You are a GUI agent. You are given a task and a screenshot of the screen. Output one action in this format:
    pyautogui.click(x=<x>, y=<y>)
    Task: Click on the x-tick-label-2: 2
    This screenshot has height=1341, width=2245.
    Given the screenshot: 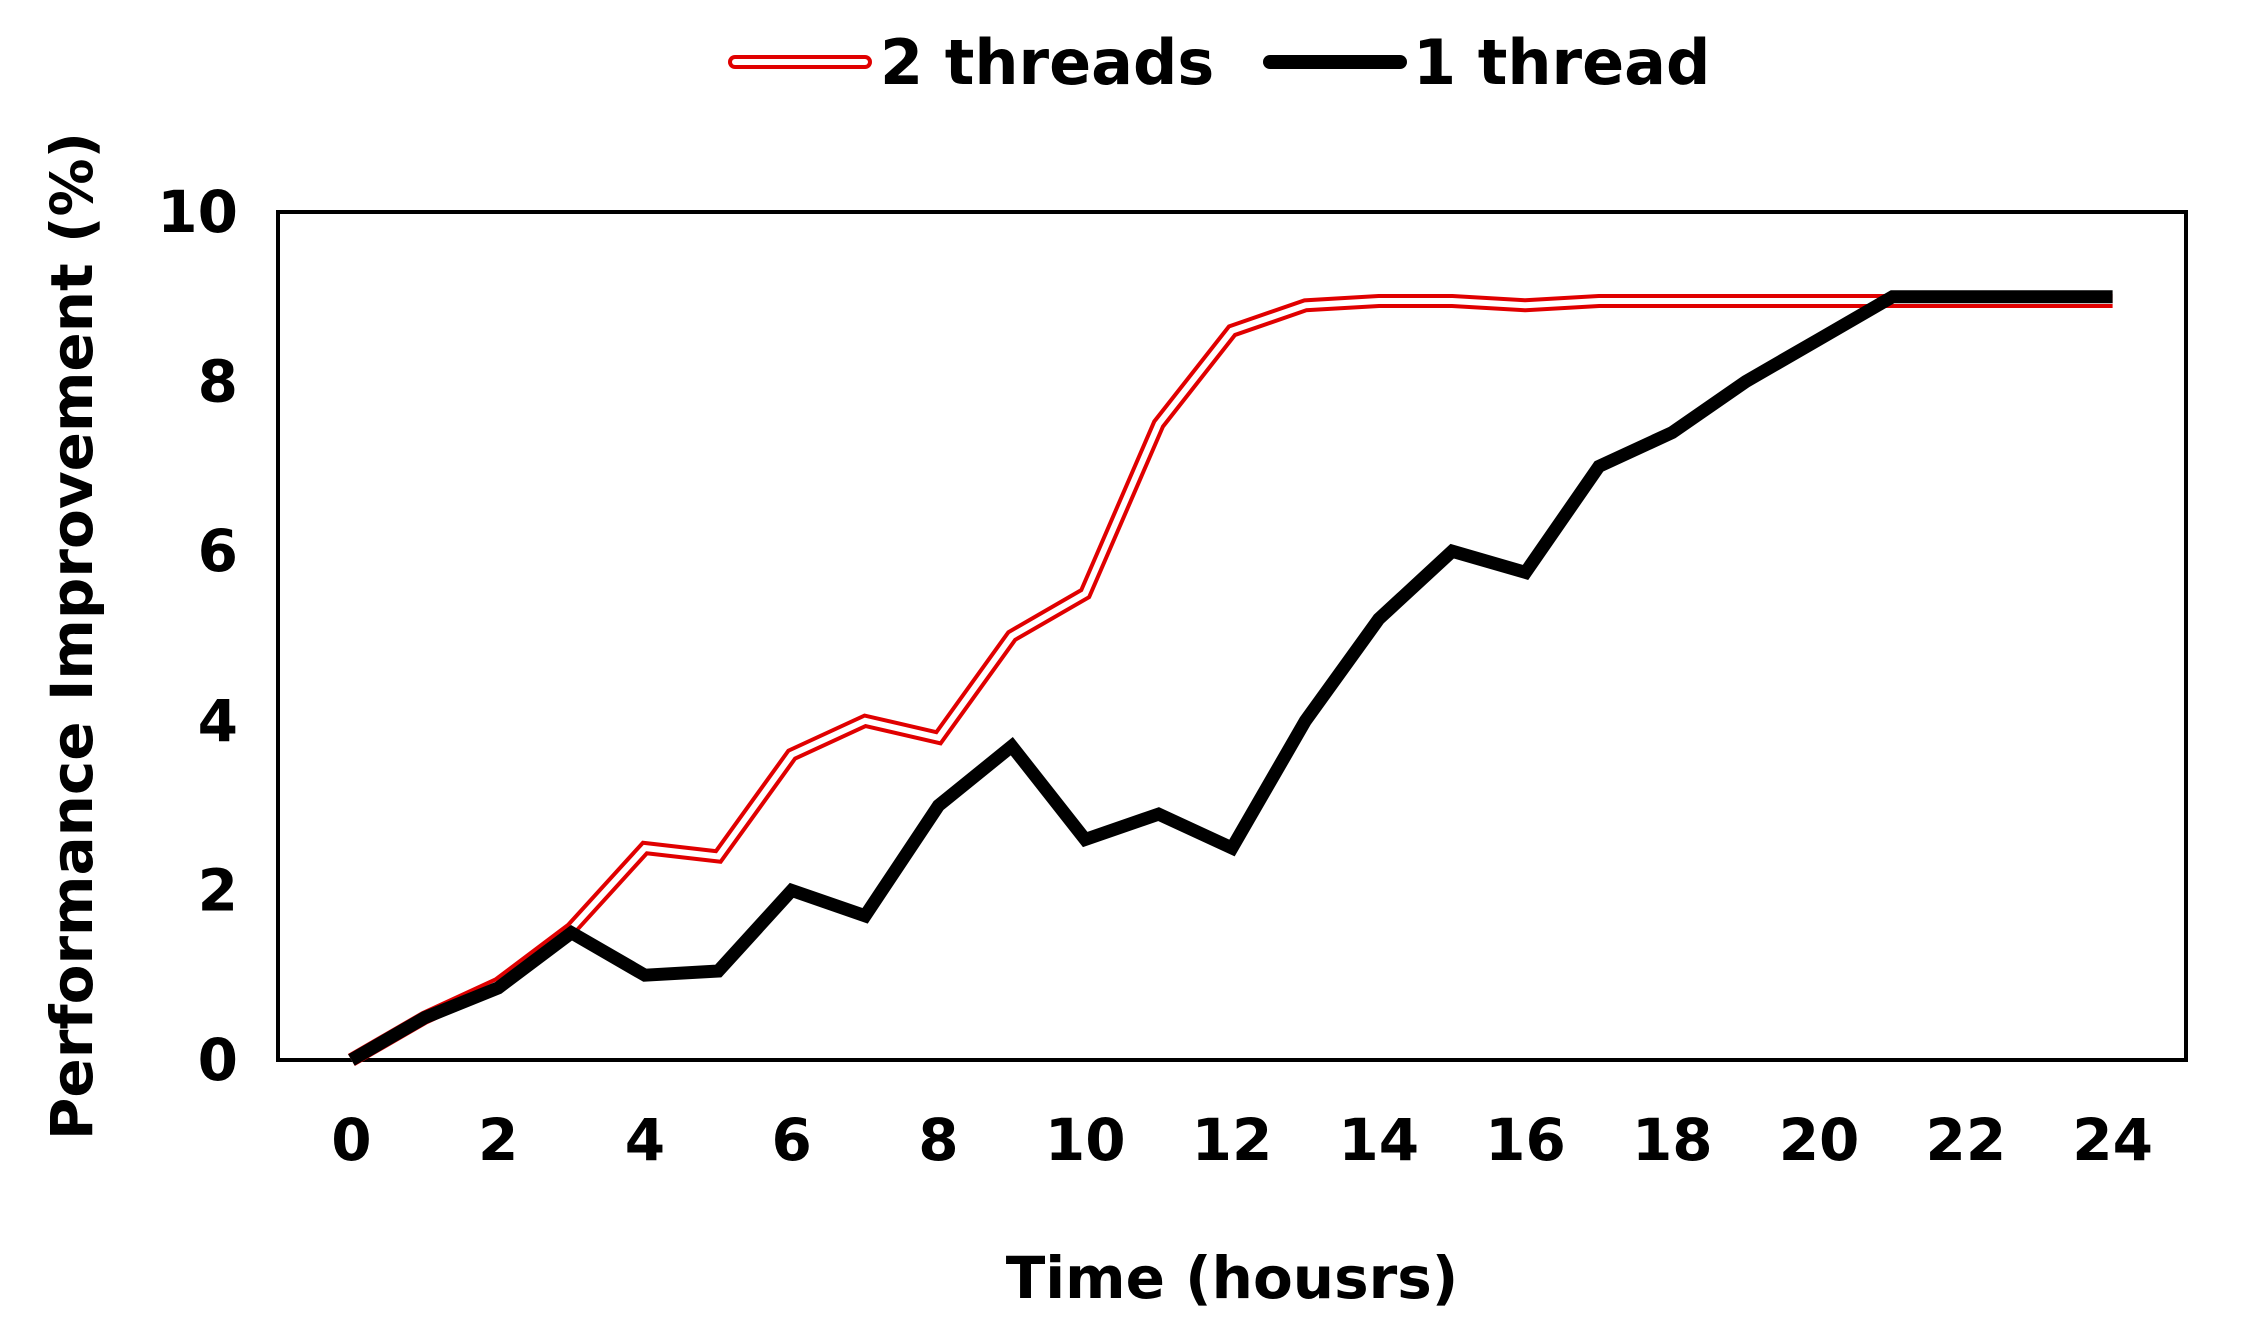 What is the action you would take?
    pyautogui.click(x=498, y=1140)
    